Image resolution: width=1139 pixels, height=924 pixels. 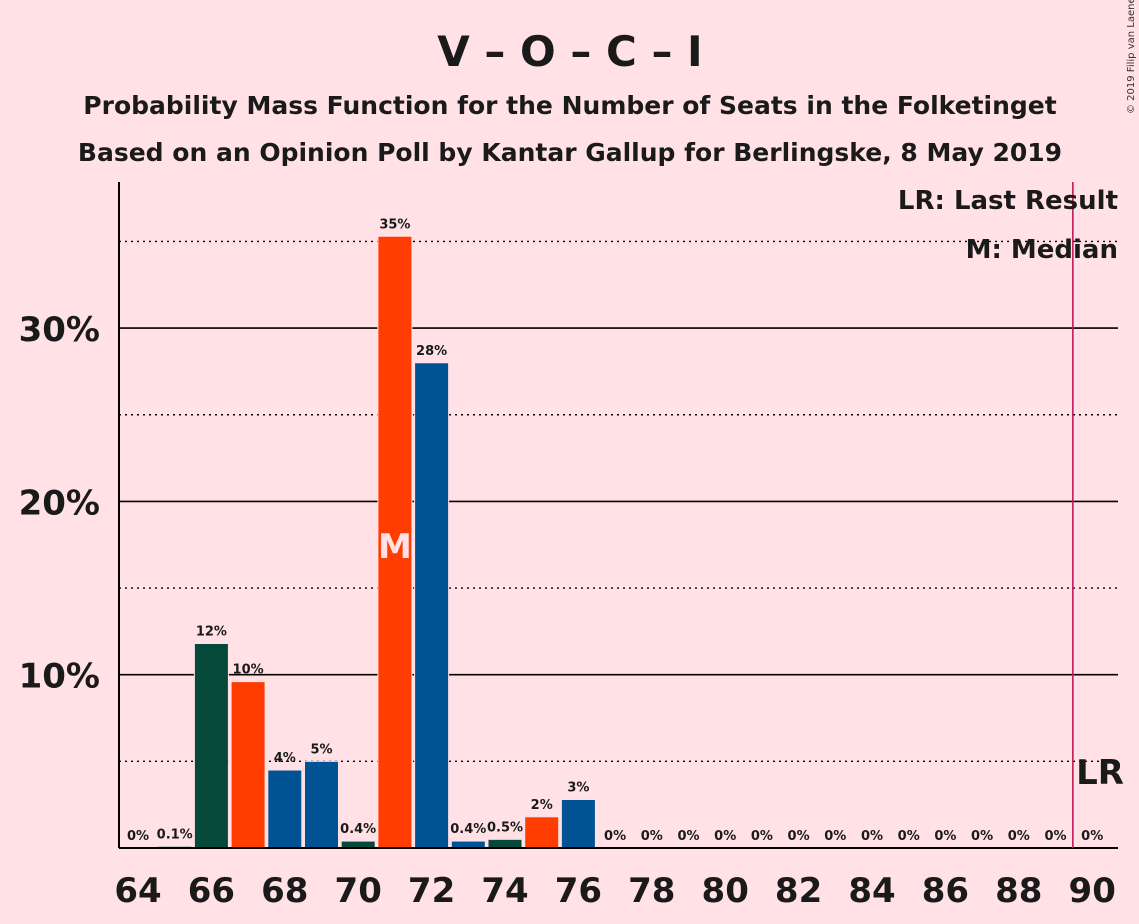 What do you see at coordinates (1055, 836) in the screenshot?
I see `bar-label-seats-89: 0%` at bounding box center [1055, 836].